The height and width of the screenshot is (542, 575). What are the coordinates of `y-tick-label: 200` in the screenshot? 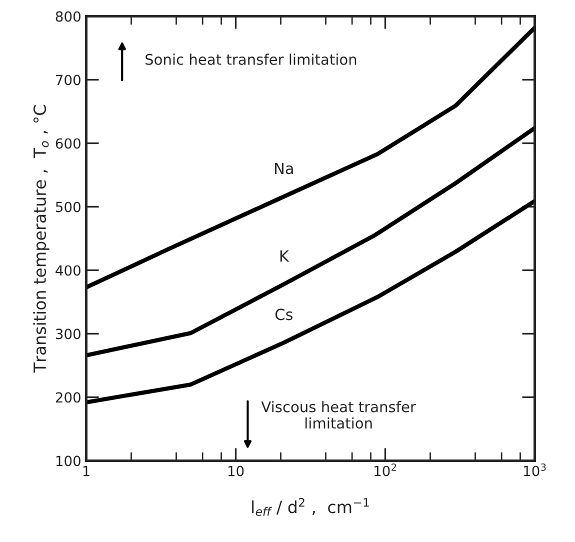 It's located at (68, 397).